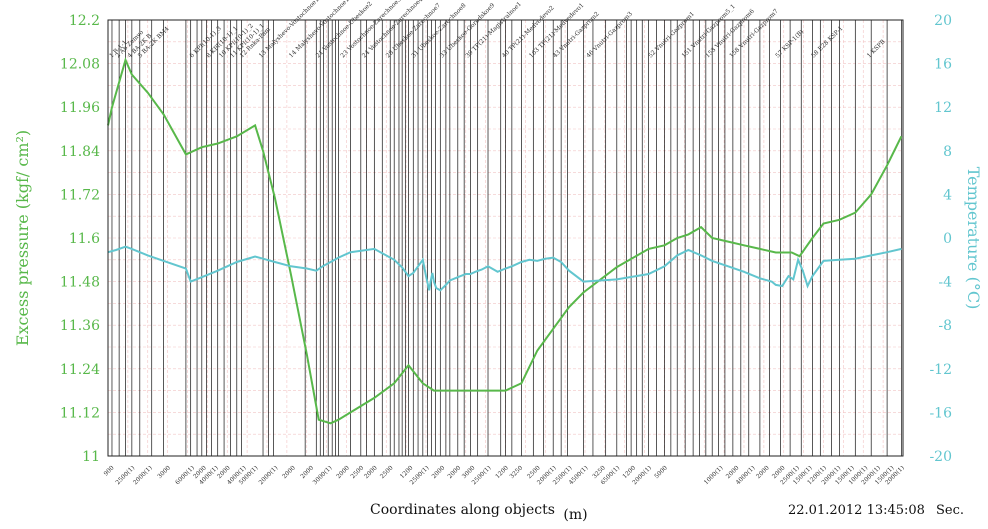  I want to click on series-line-temperature, so click(504, 268).